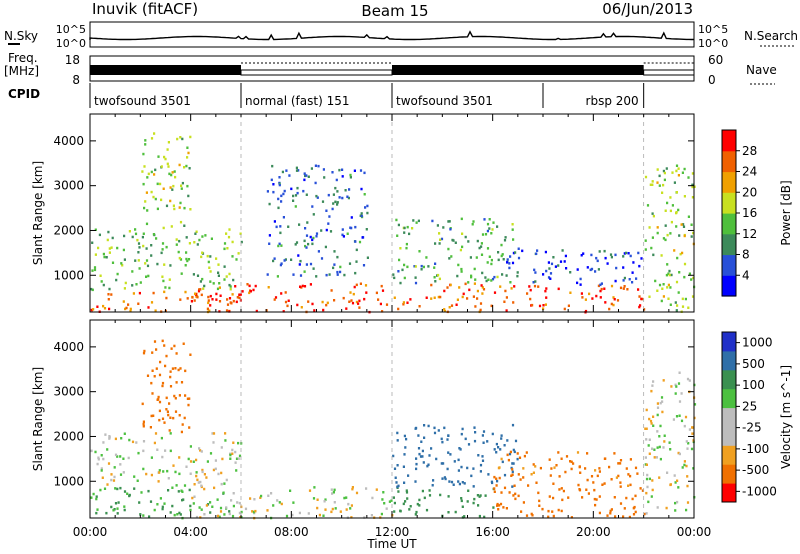 Image resolution: width=800 pixels, height=554 pixels. Describe the element at coordinates (38, 419) in the screenshot. I see `y-axis-label: Slant Range [km]` at that location.